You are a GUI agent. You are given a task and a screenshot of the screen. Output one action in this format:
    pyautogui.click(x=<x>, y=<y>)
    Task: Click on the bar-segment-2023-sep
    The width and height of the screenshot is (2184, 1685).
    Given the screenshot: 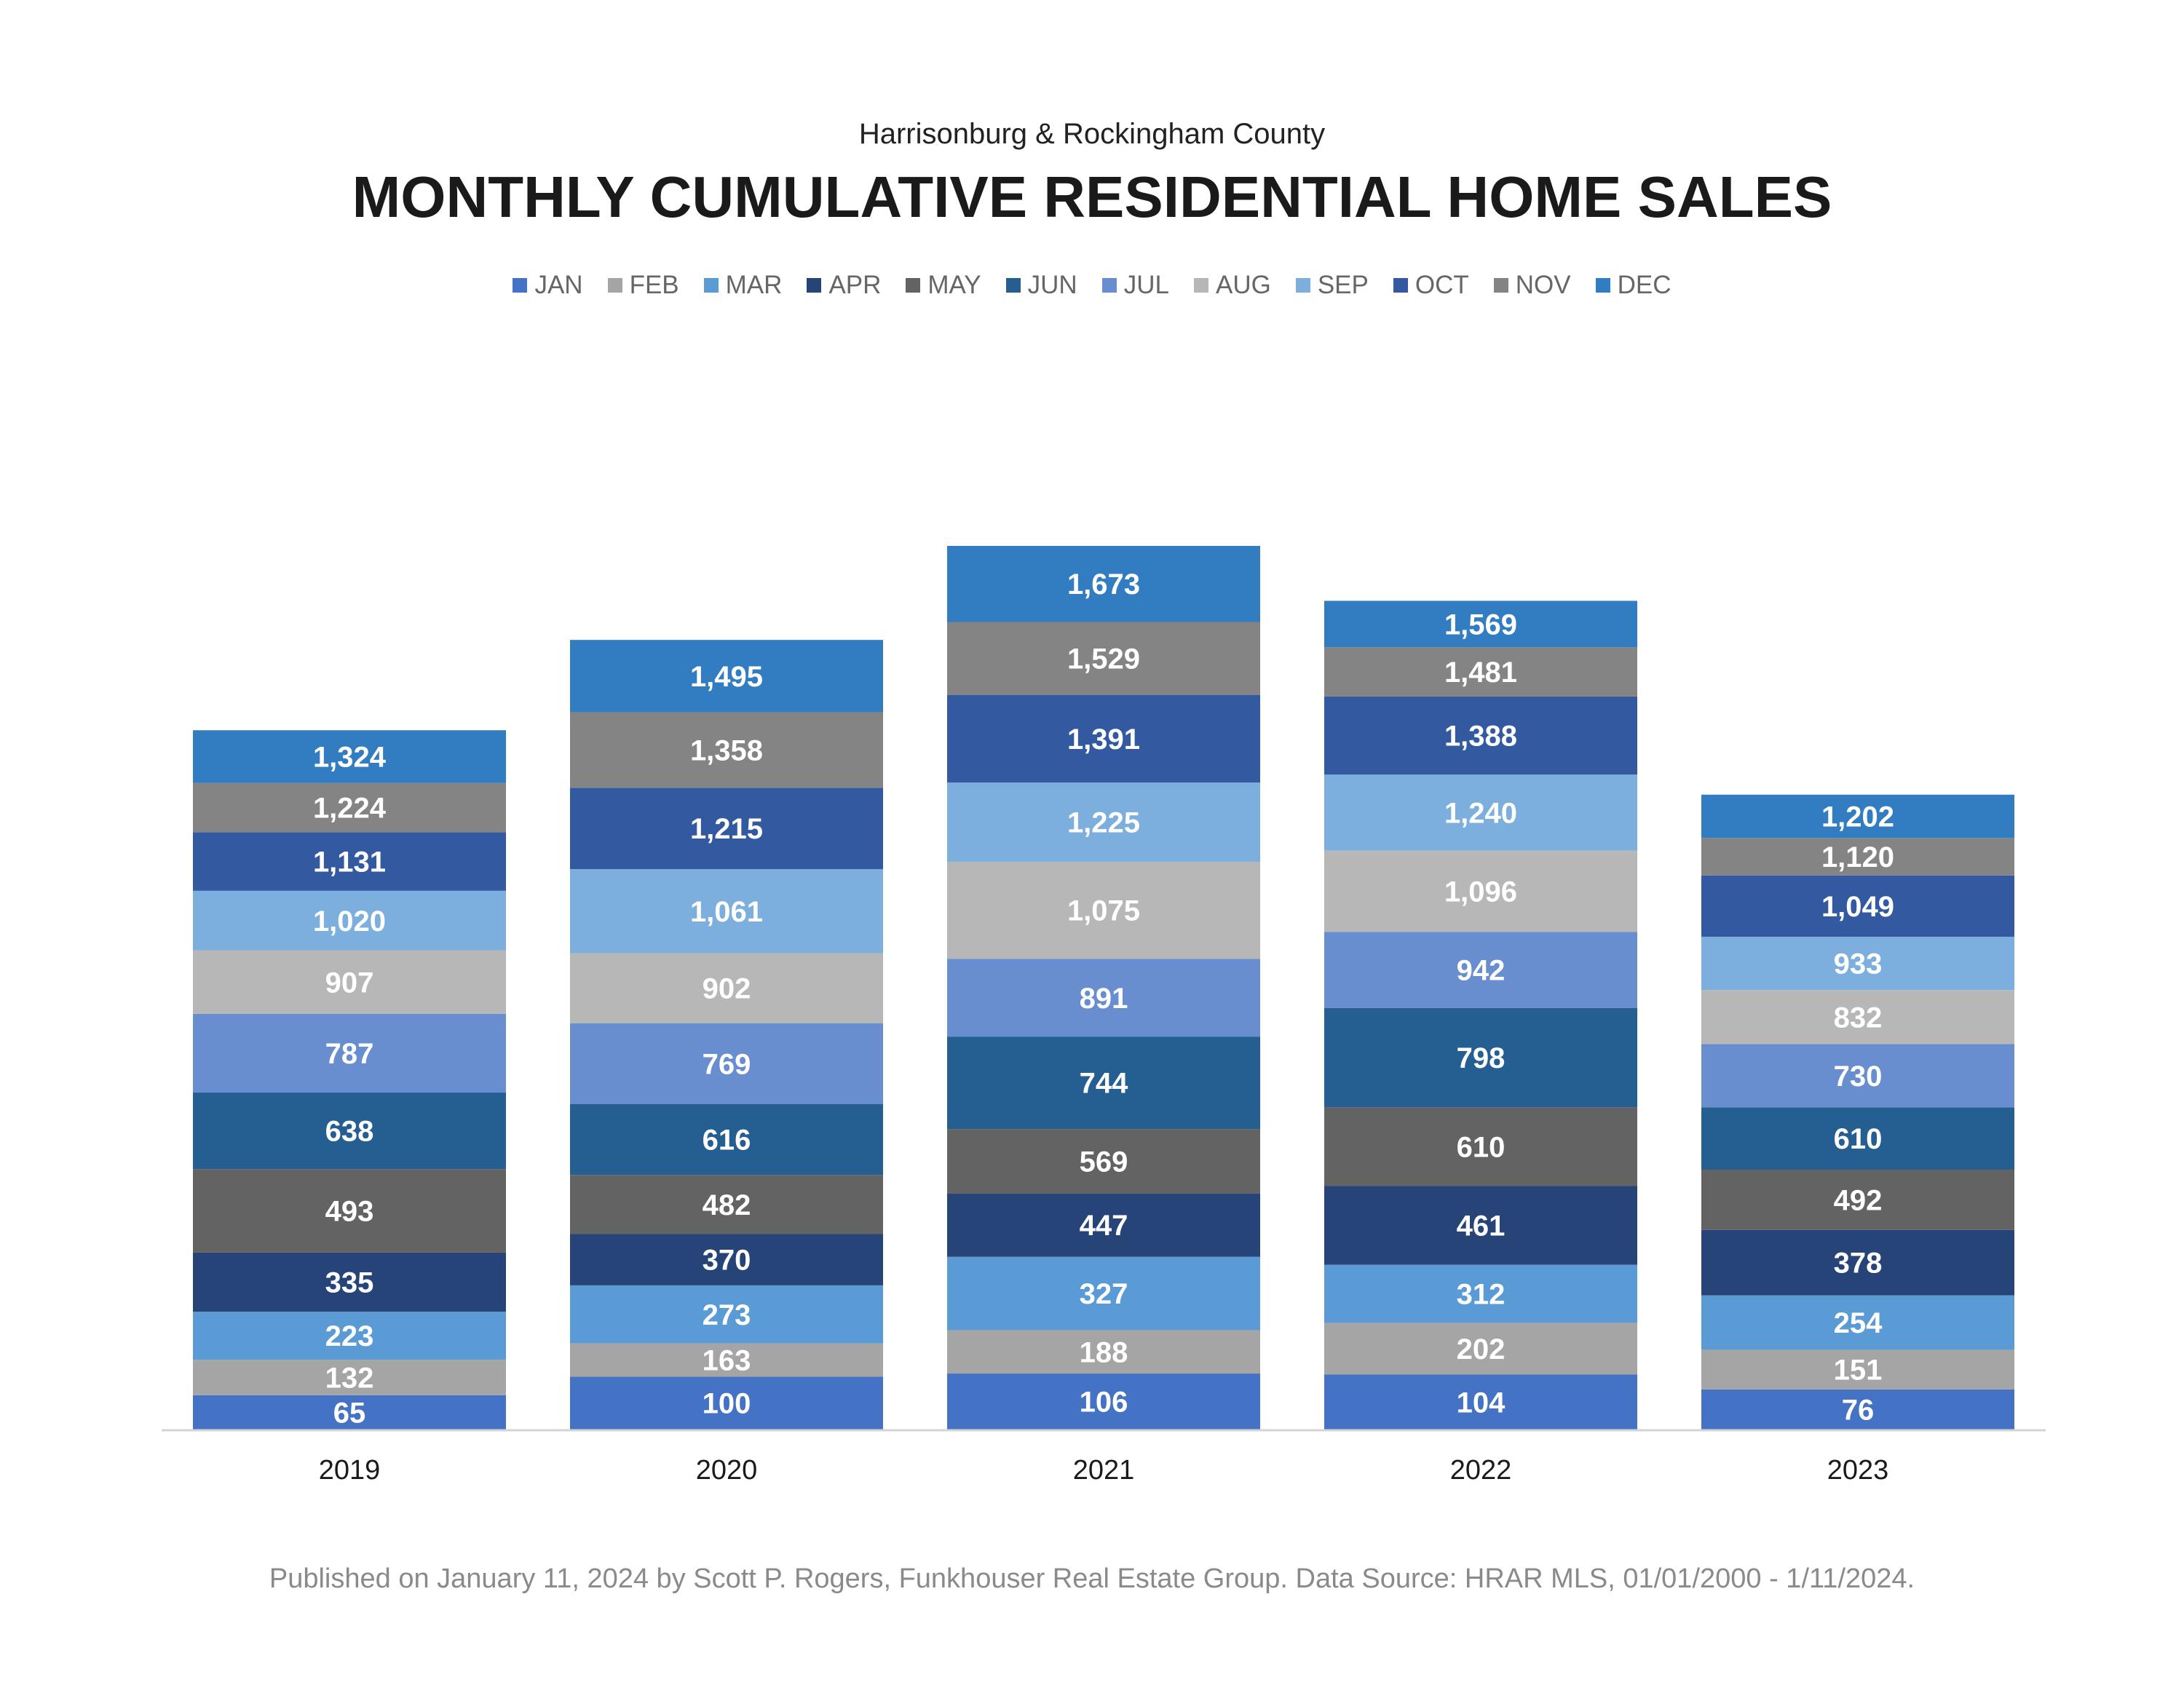 What is the action you would take?
    pyautogui.click(x=1857, y=963)
    